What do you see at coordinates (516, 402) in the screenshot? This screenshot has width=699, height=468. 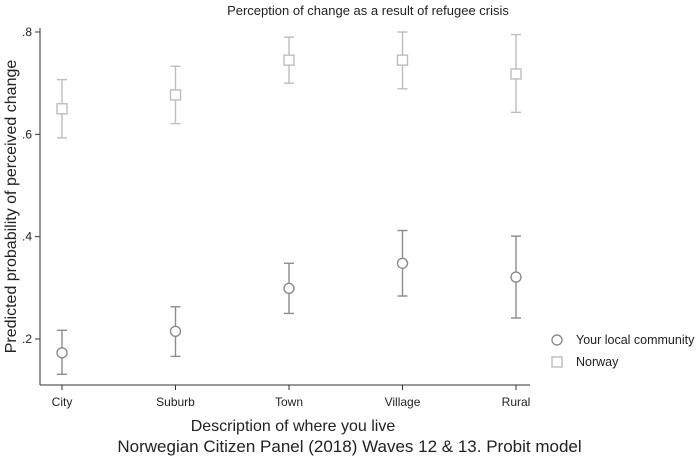 I see `x-tick-label: Rural` at bounding box center [516, 402].